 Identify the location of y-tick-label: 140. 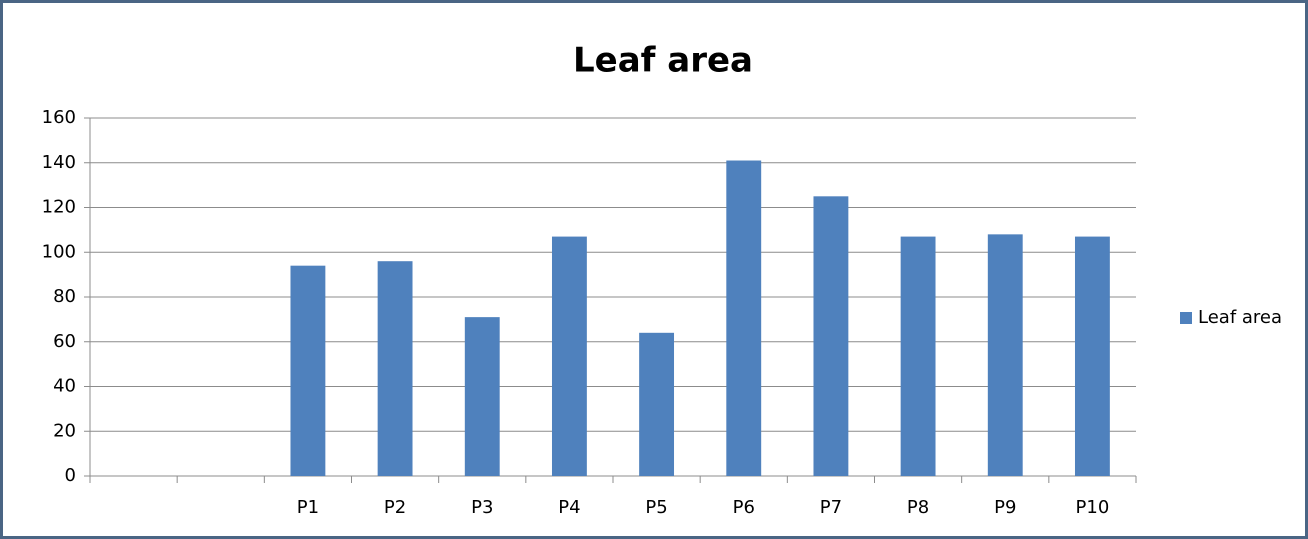
(59, 162).